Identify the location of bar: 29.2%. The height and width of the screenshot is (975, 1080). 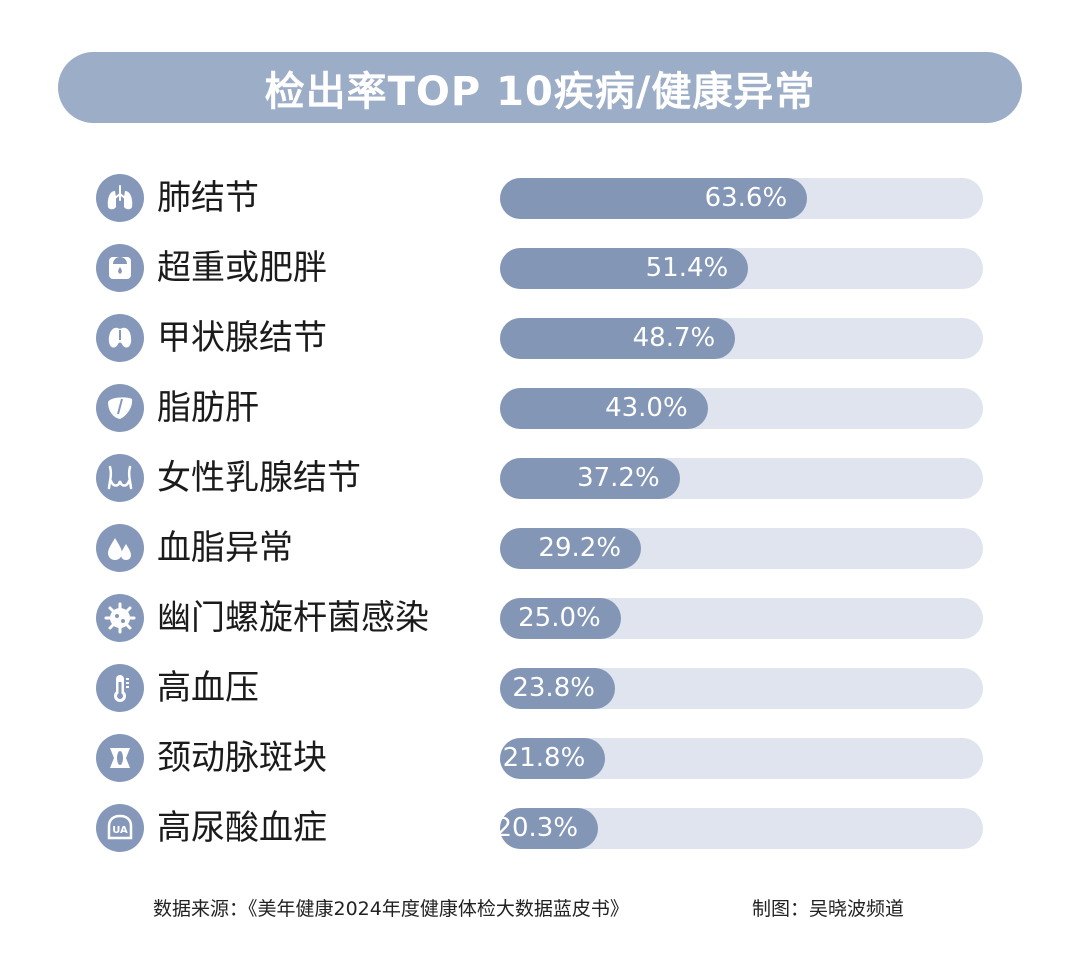
(571, 548).